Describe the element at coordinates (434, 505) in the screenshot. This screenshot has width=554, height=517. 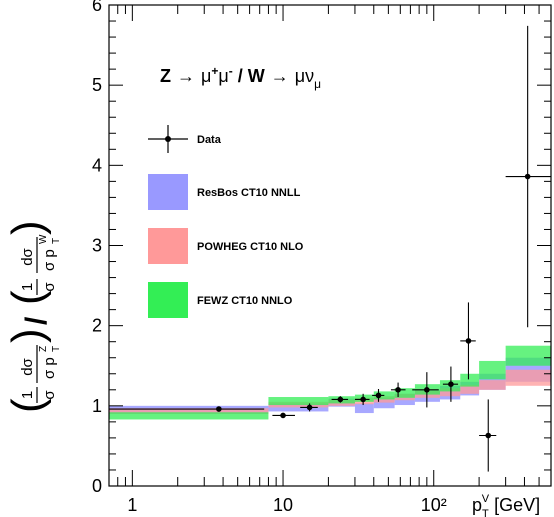
I see `x-tick-label-2: 10²` at that location.